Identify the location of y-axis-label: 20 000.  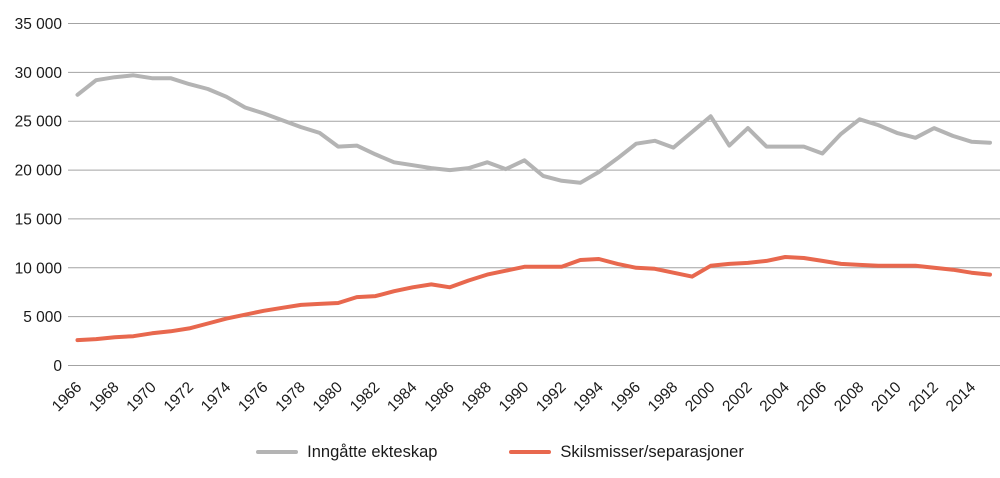
(39, 171).